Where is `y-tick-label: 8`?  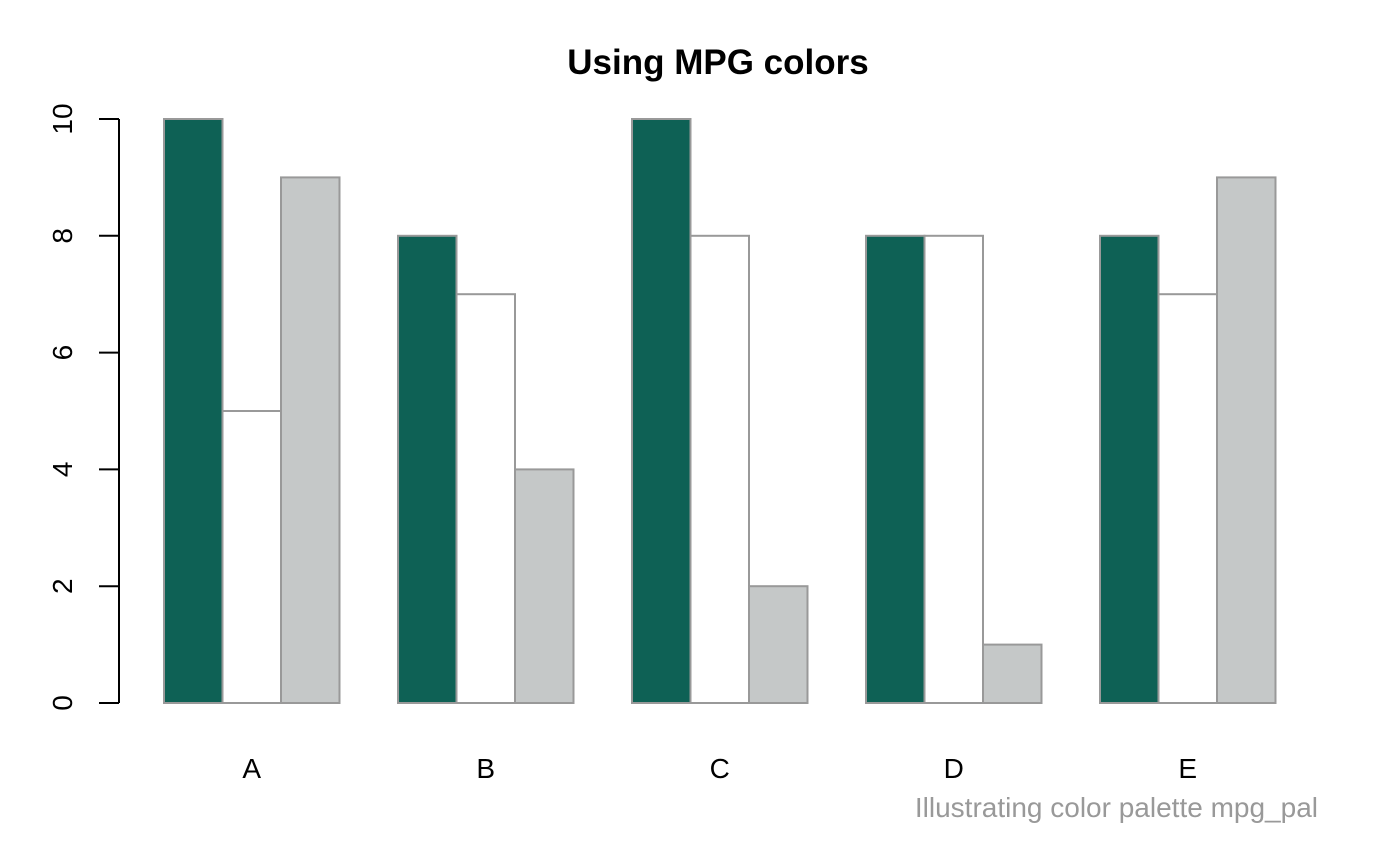
y-tick-label: 8 is located at coordinates (62, 236).